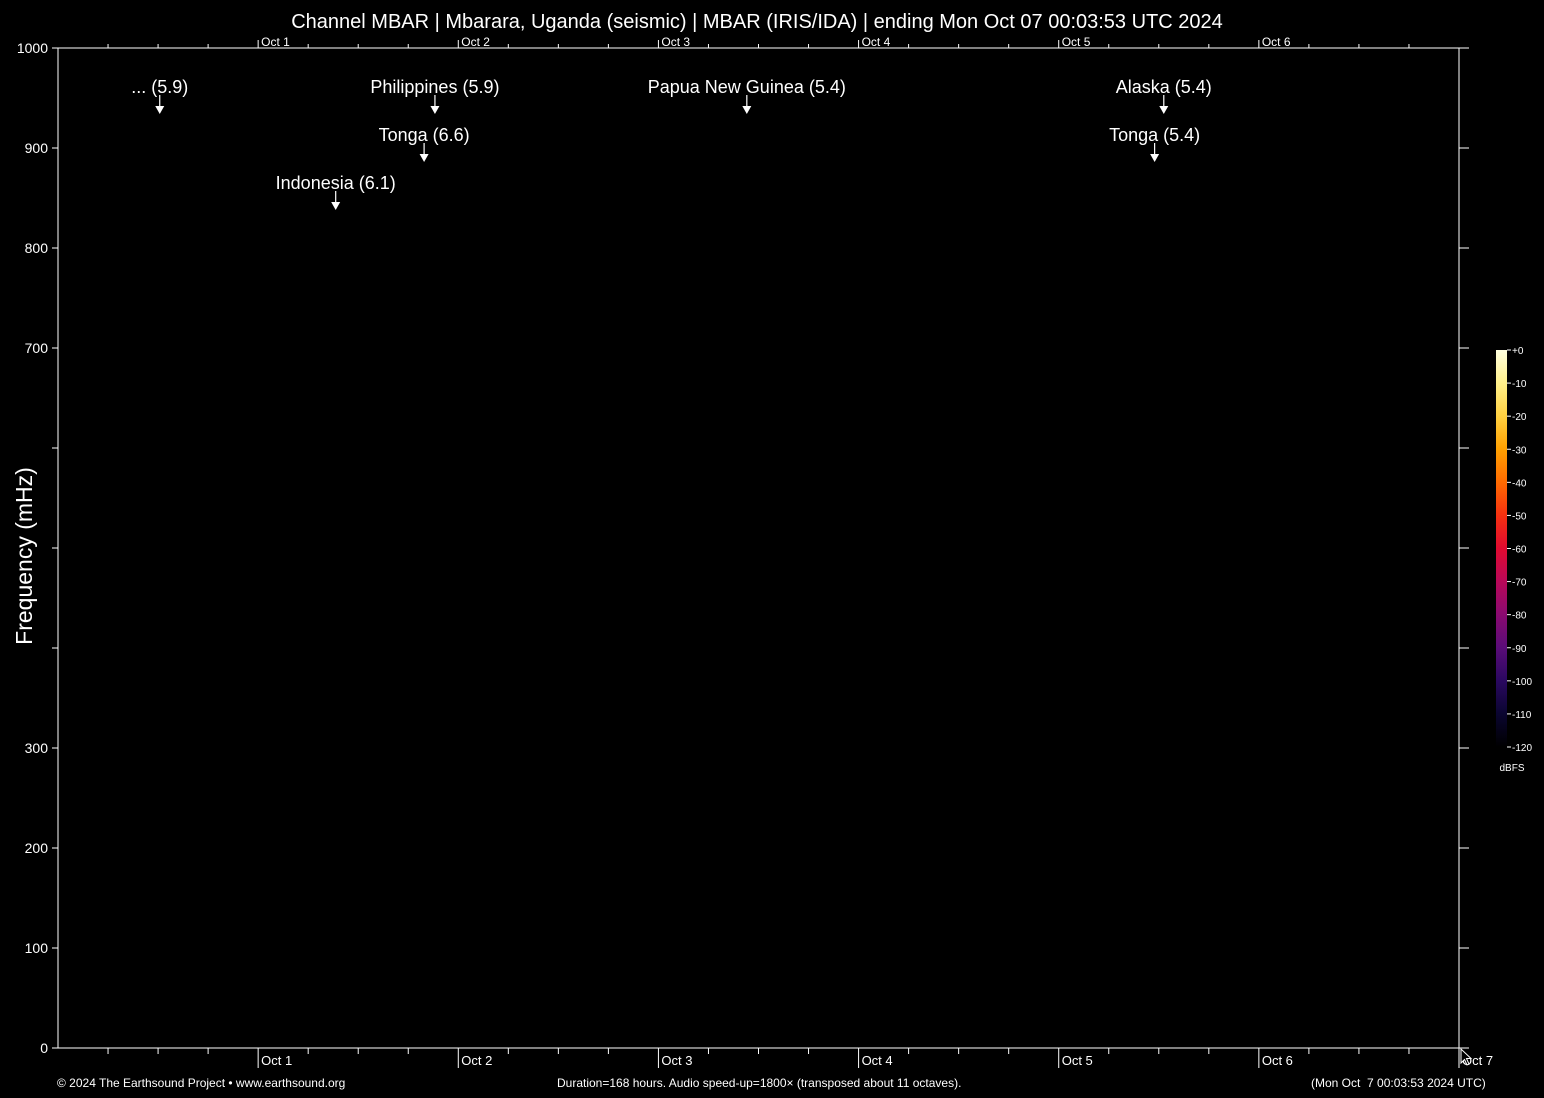 The width and height of the screenshot is (1544, 1098). I want to click on mouse-cursor-icon, so click(1466, 1056).